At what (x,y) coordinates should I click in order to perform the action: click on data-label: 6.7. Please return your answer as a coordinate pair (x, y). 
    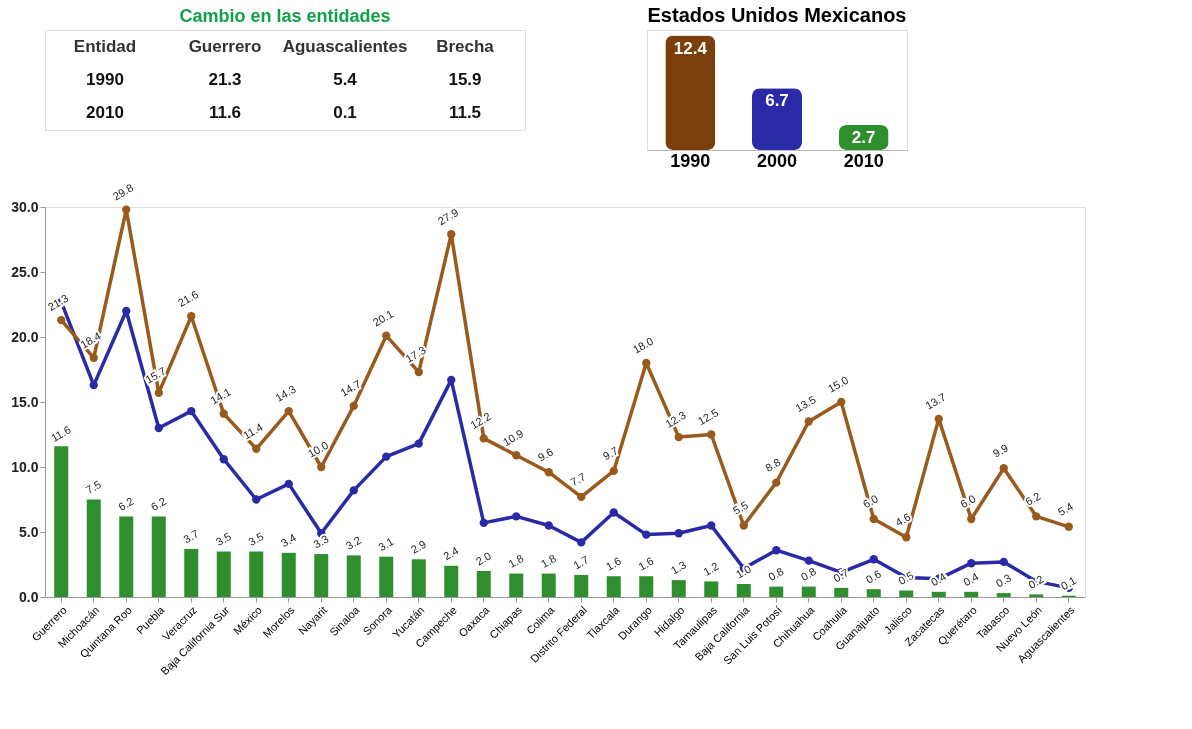
    Looking at the image, I should click on (777, 101).